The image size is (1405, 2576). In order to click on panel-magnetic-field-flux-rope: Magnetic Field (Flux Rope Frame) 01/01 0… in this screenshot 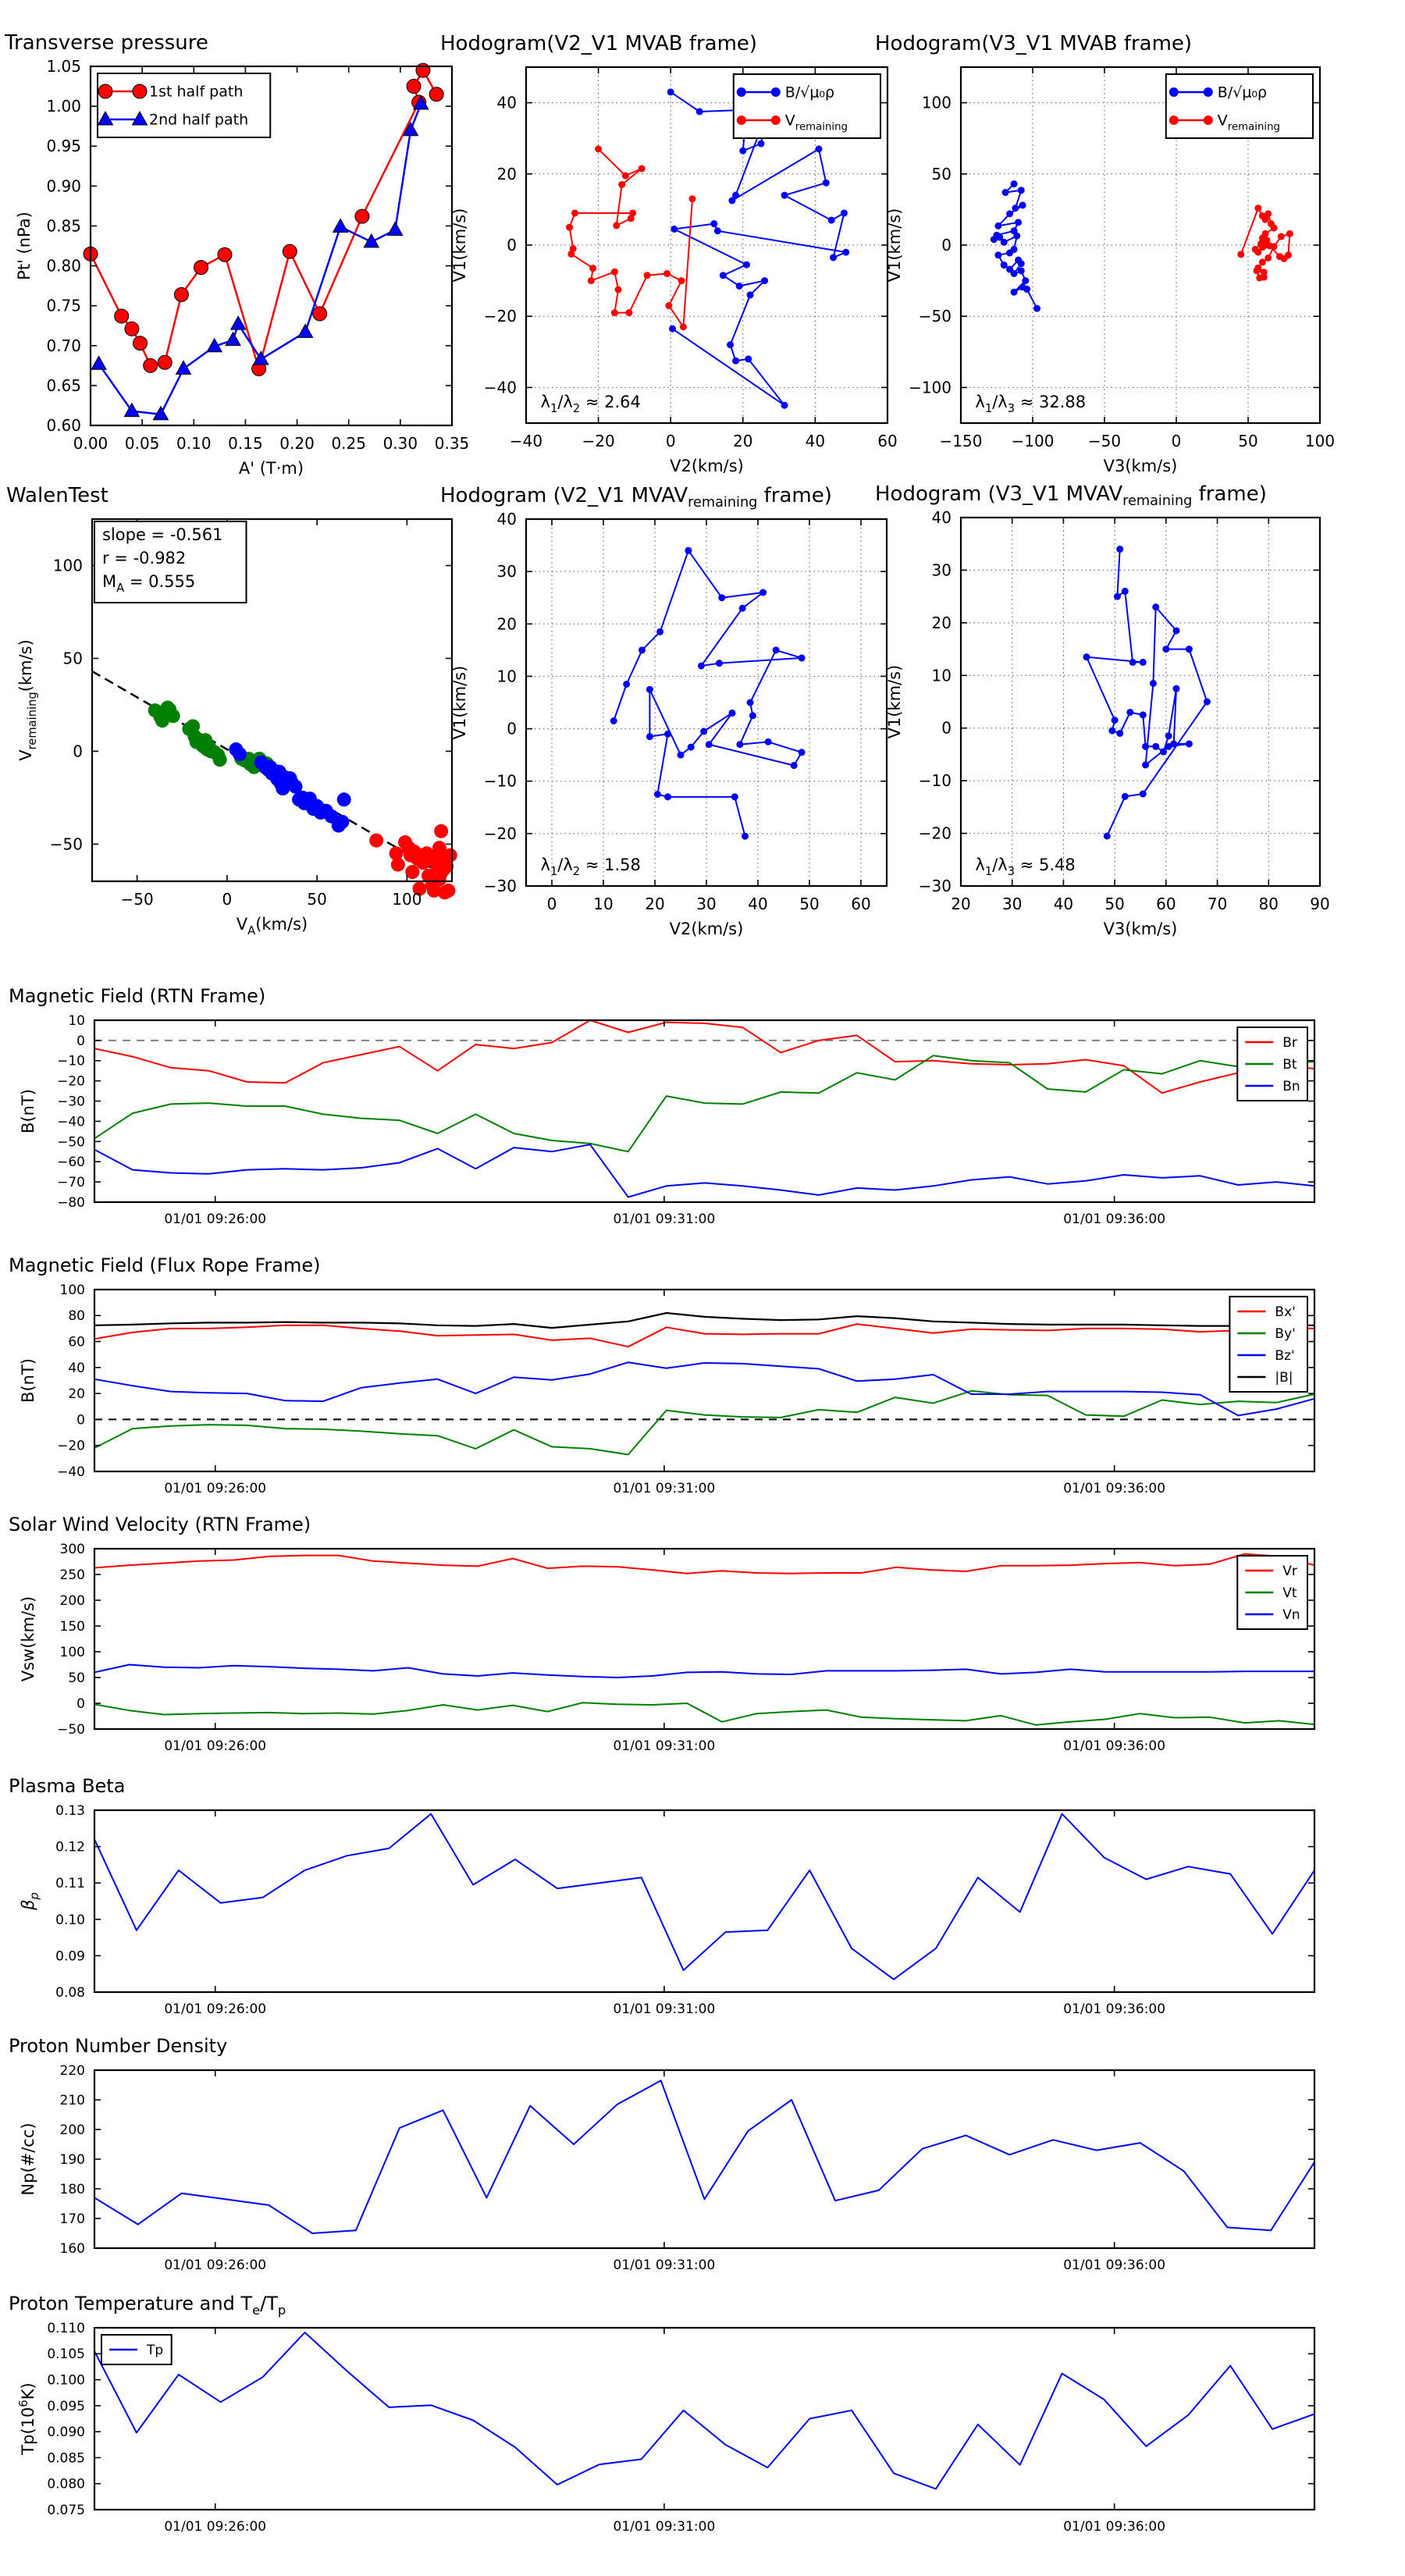, I will do `click(680, 1392)`.